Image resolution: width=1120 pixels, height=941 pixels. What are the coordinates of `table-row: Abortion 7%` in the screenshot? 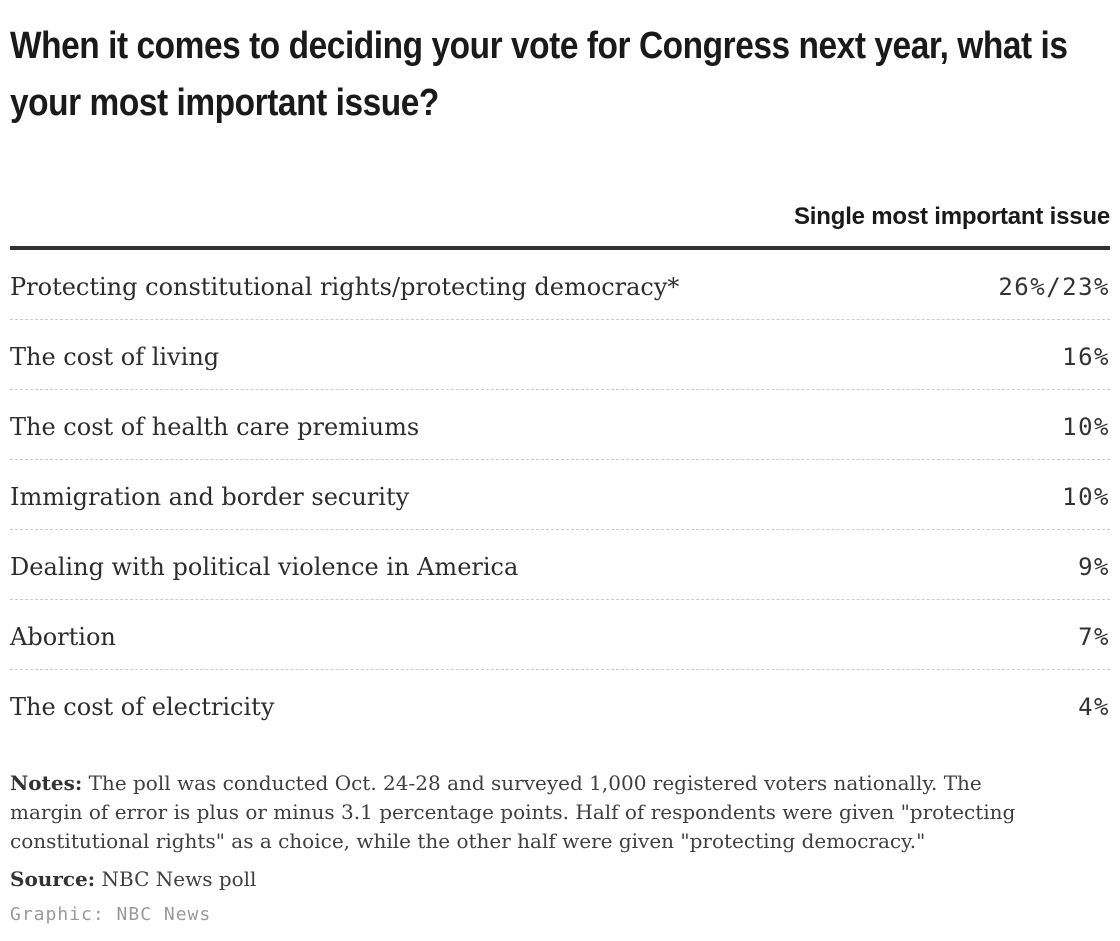 It's located at (560, 634).